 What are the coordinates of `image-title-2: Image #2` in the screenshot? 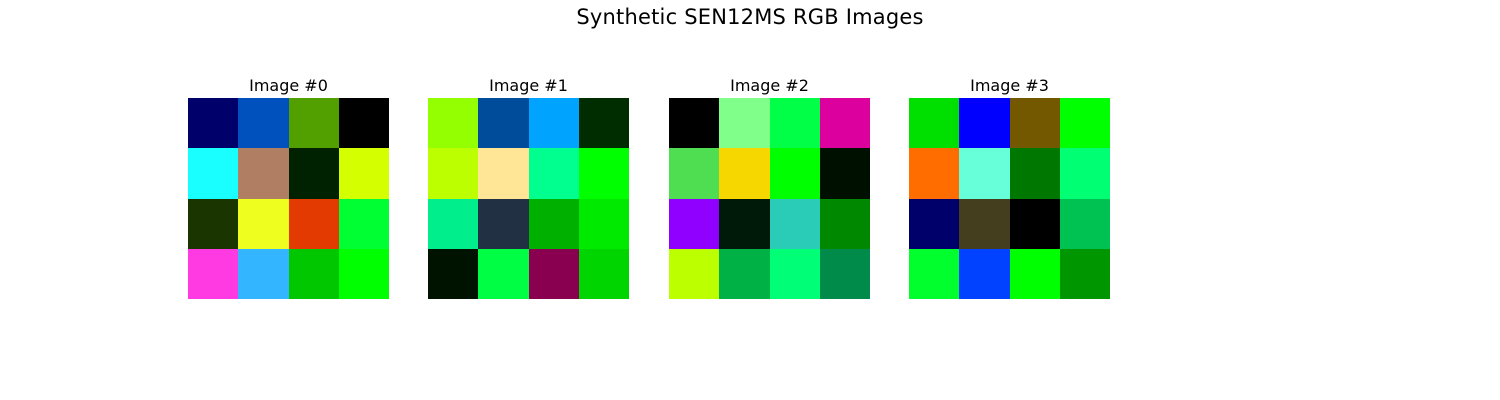 It's located at (769, 85).